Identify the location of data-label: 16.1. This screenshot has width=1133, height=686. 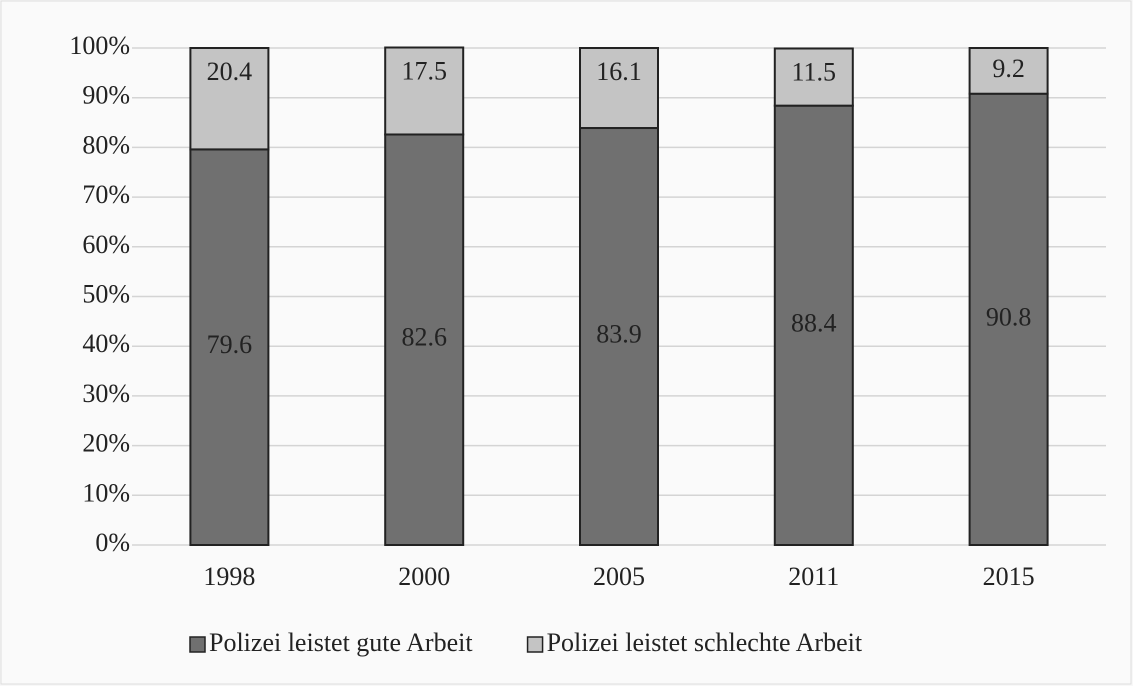
(619, 71).